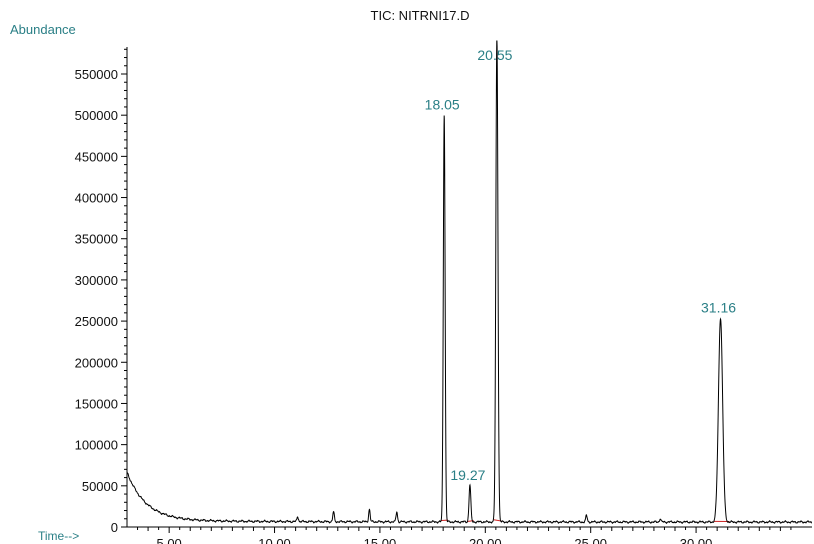  What do you see at coordinates (96, 198) in the screenshot?
I see `y-tick-label: 400000` at bounding box center [96, 198].